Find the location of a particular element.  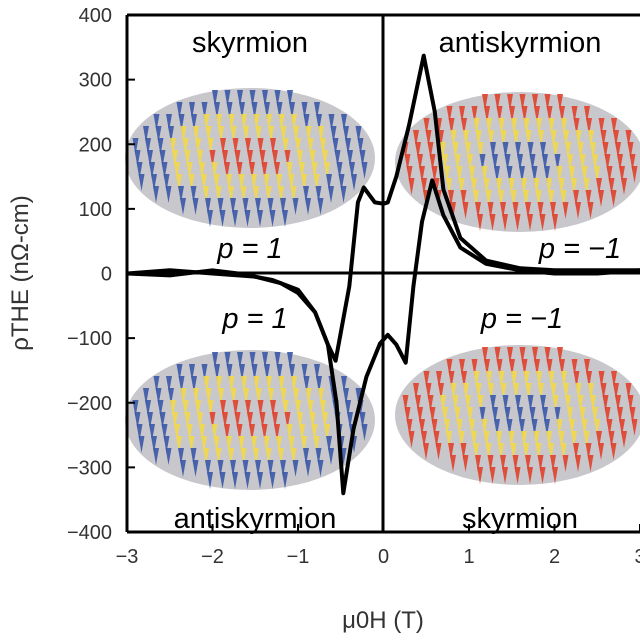

y-tick-label: 100 is located at coordinates (95, 210).